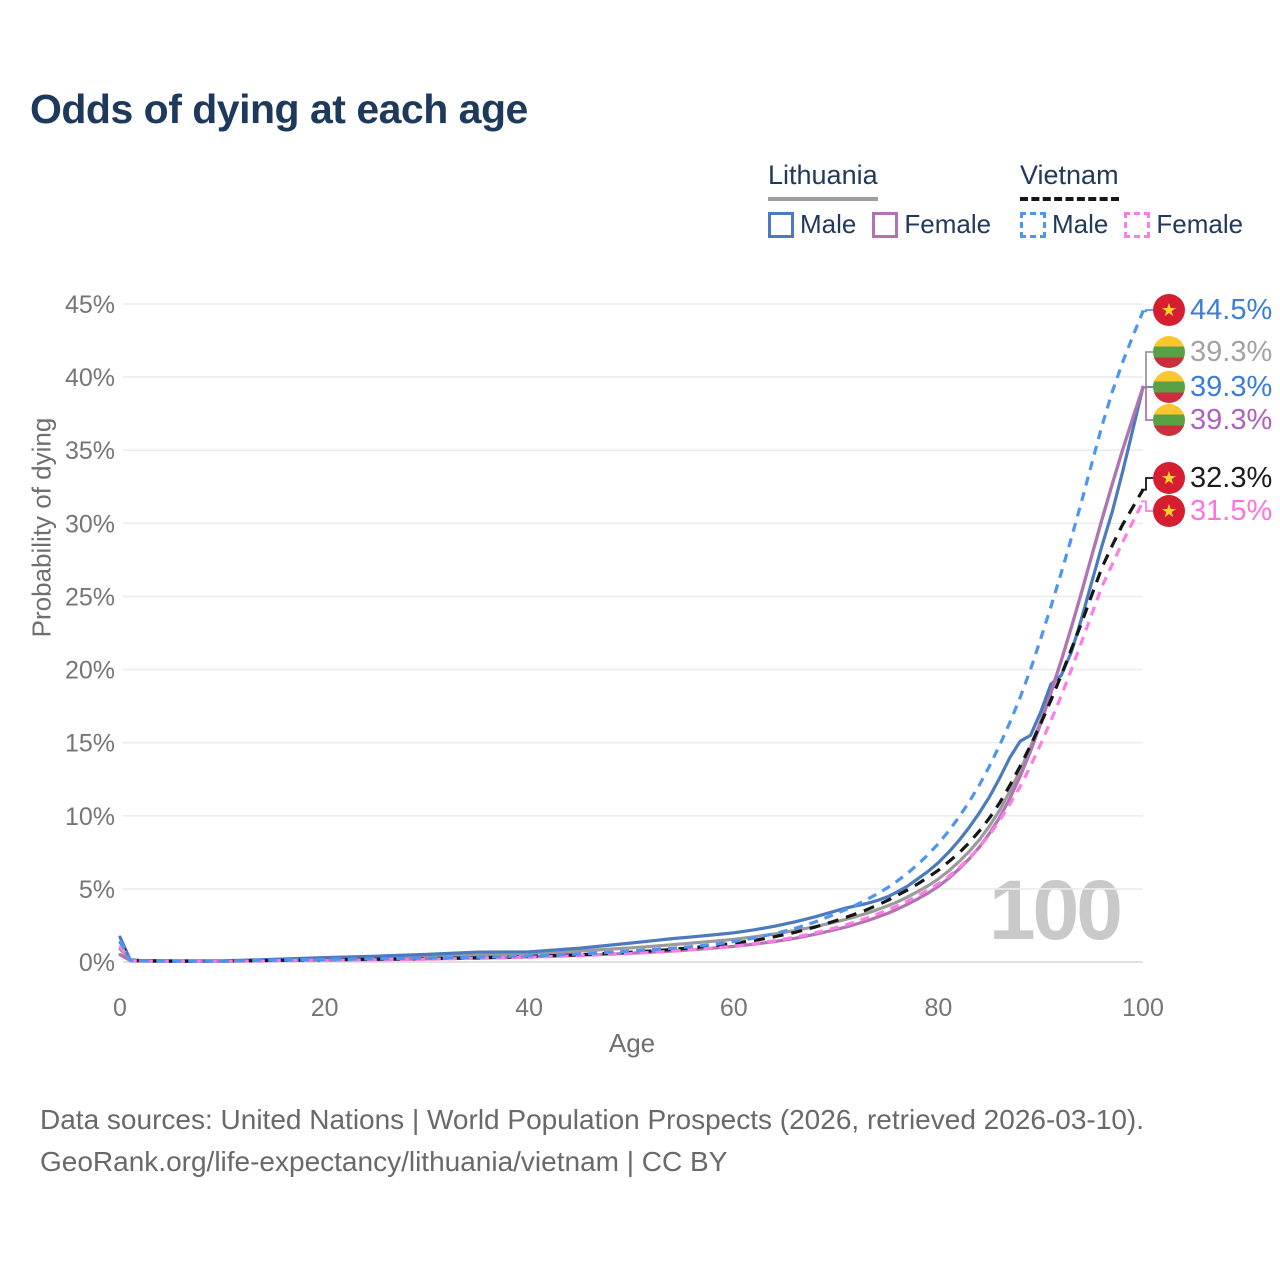 The image size is (1280, 1280). I want to click on end-label-value: 32.3%, so click(1231, 478).